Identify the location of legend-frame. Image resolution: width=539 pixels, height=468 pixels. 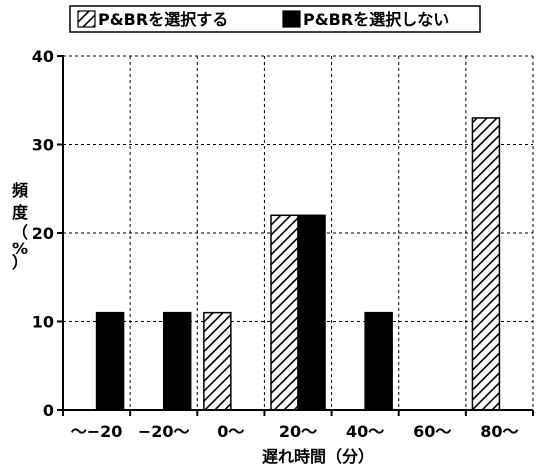
(275, 19).